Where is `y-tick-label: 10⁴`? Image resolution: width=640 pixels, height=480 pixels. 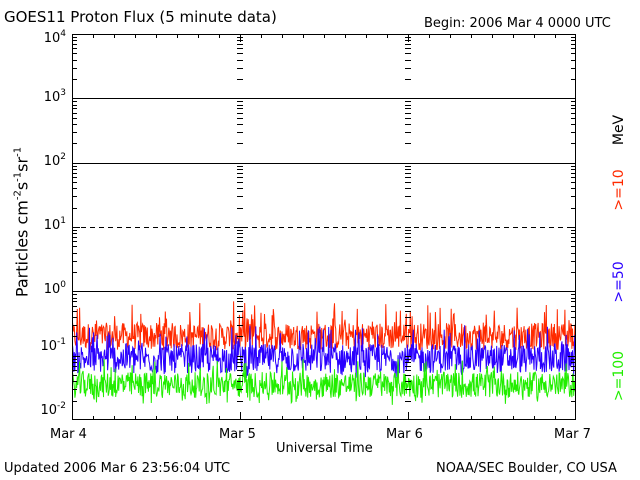
y-tick-label: 10⁴ is located at coordinates (54, 38).